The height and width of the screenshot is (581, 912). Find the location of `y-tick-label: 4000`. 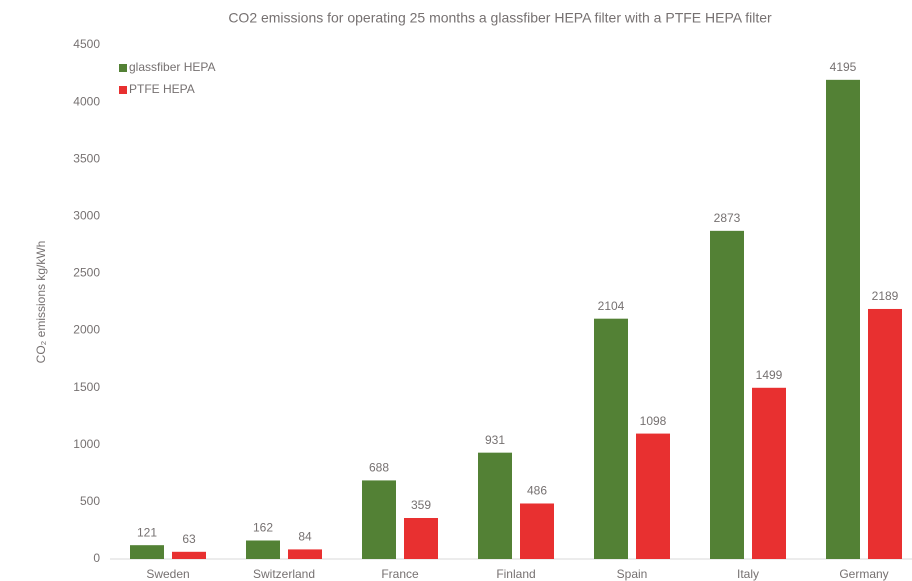

y-tick-label: 4000 is located at coordinates (86, 101).